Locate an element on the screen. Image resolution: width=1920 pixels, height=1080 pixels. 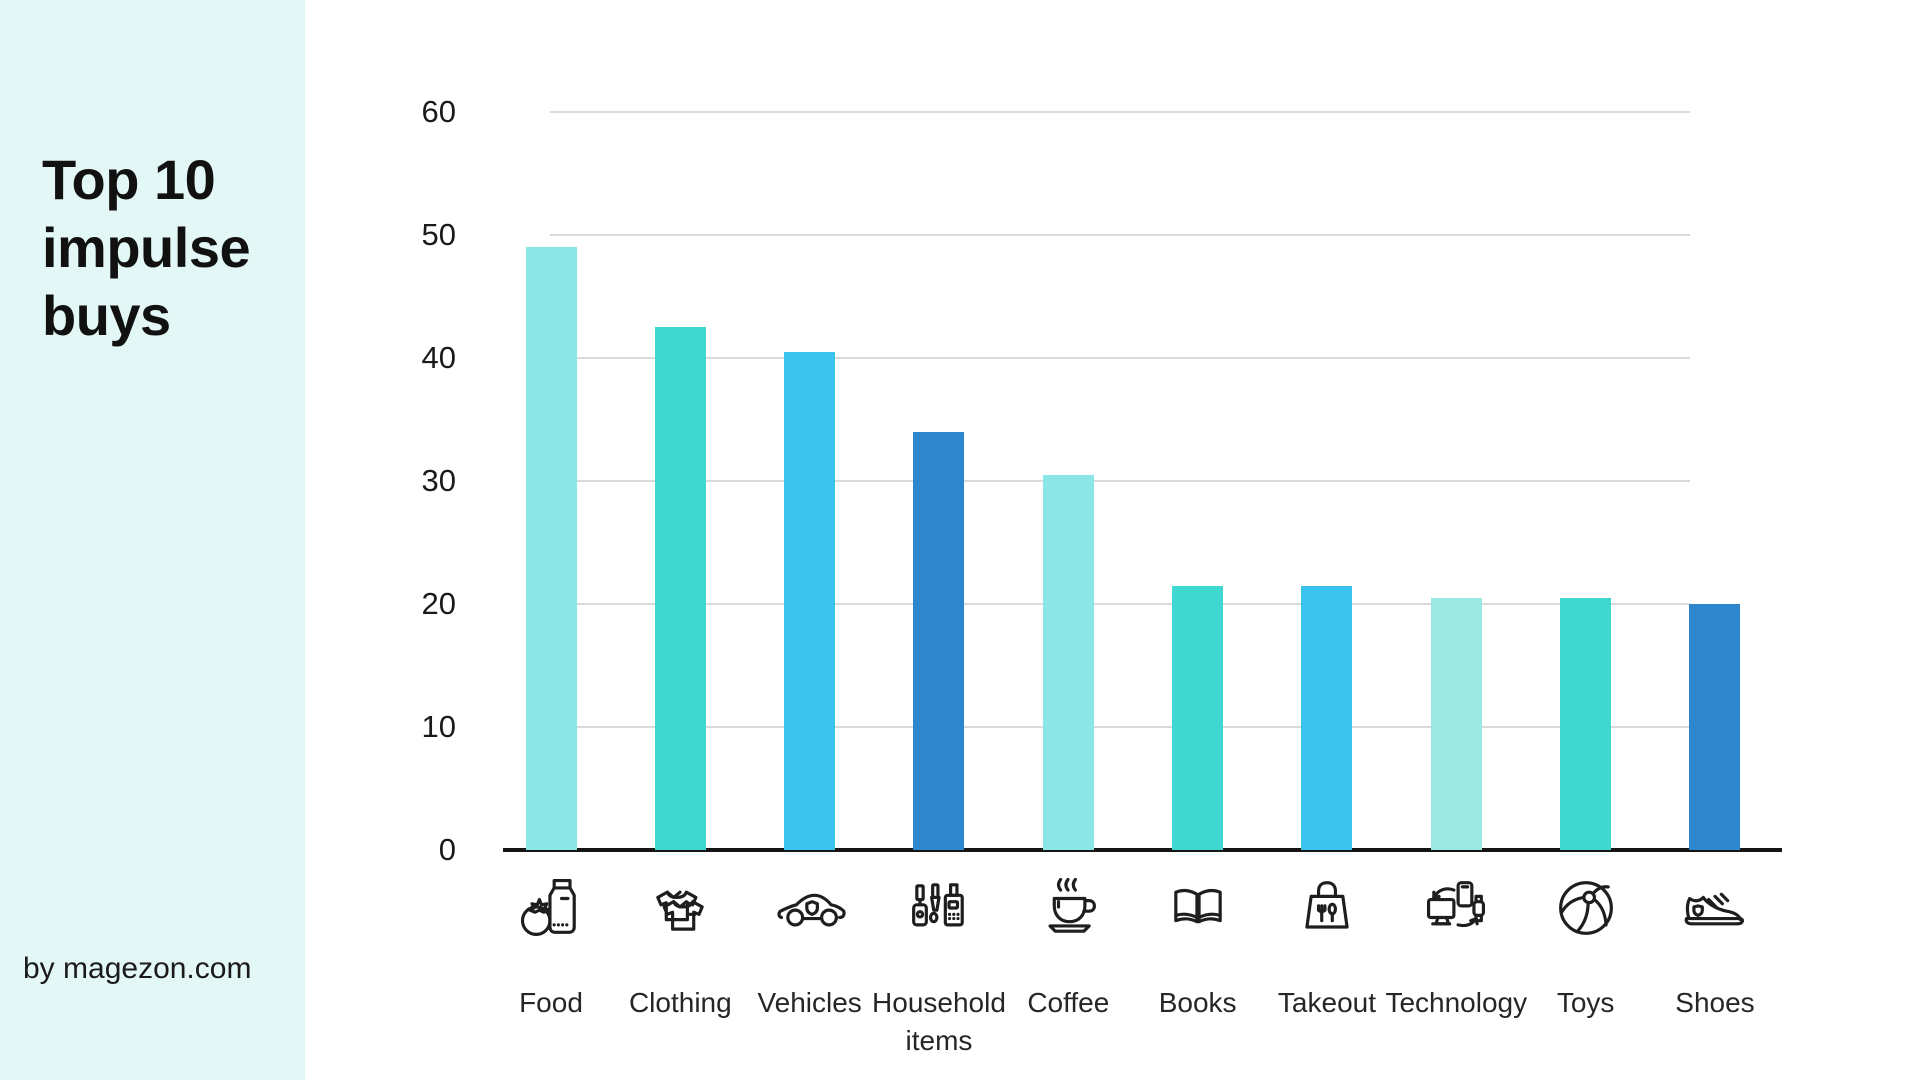
bar-takeout is located at coordinates (1327, 717).